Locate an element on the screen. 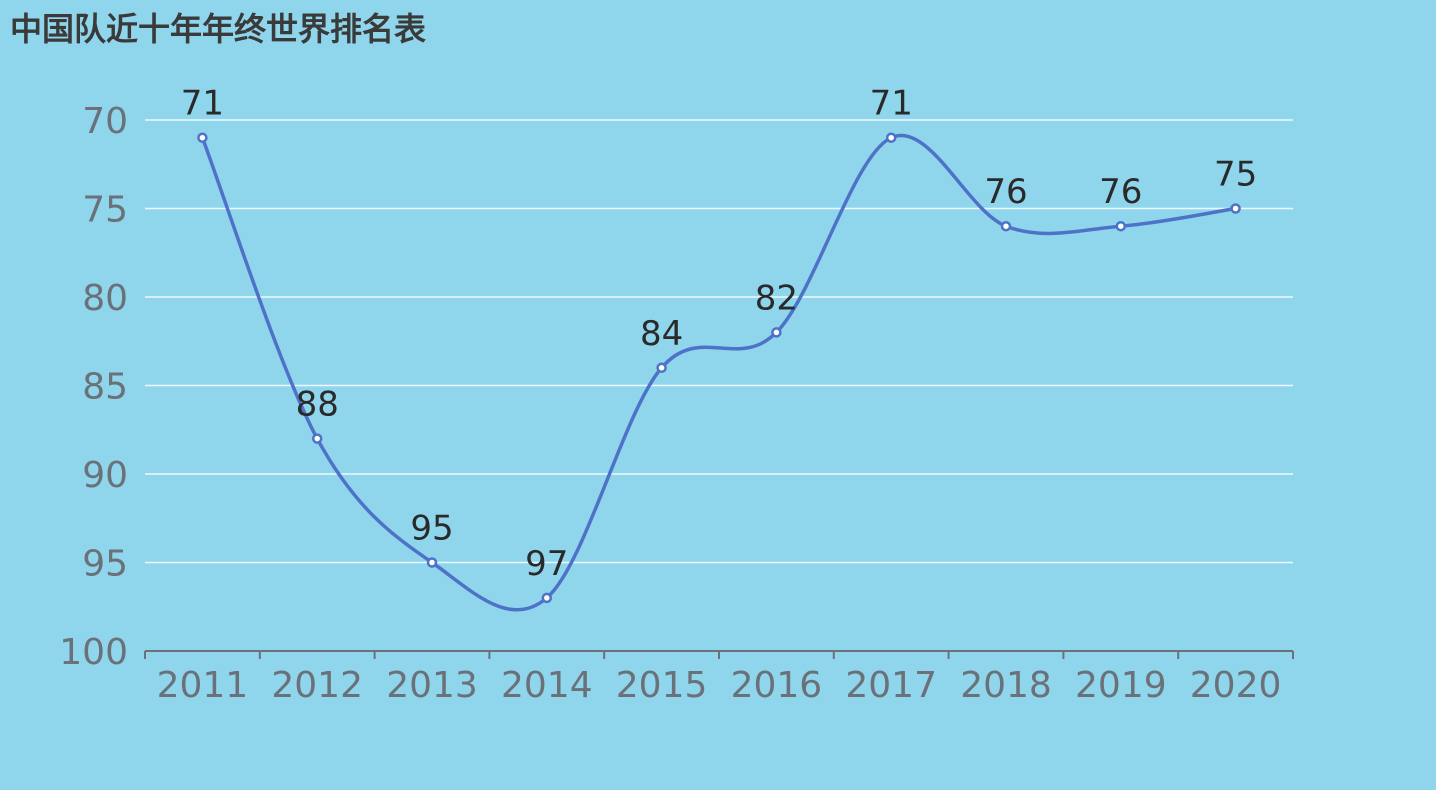 This screenshot has height=790, width=1436. y-tick-label: 95 is located at coordinates (105, 564).